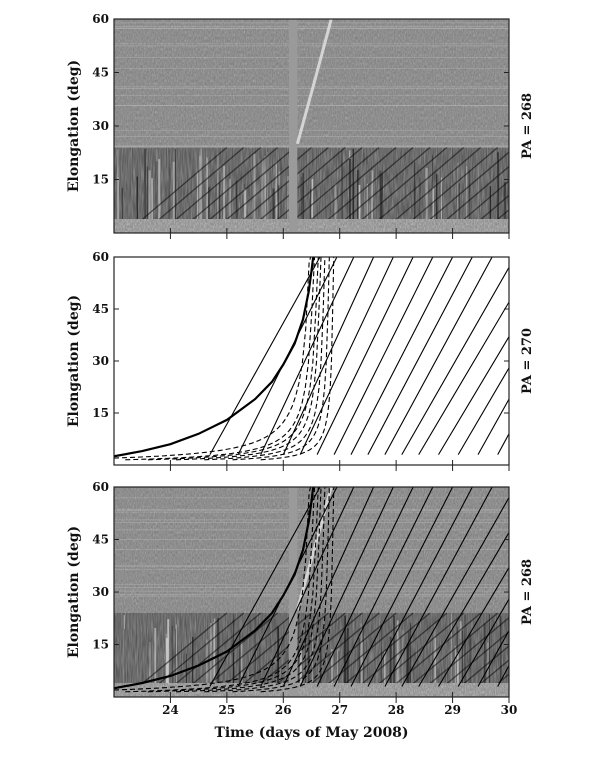 This screenshot has height=770, width=595. I want to click on x-tick-label-26: 26, so click(283, 710).